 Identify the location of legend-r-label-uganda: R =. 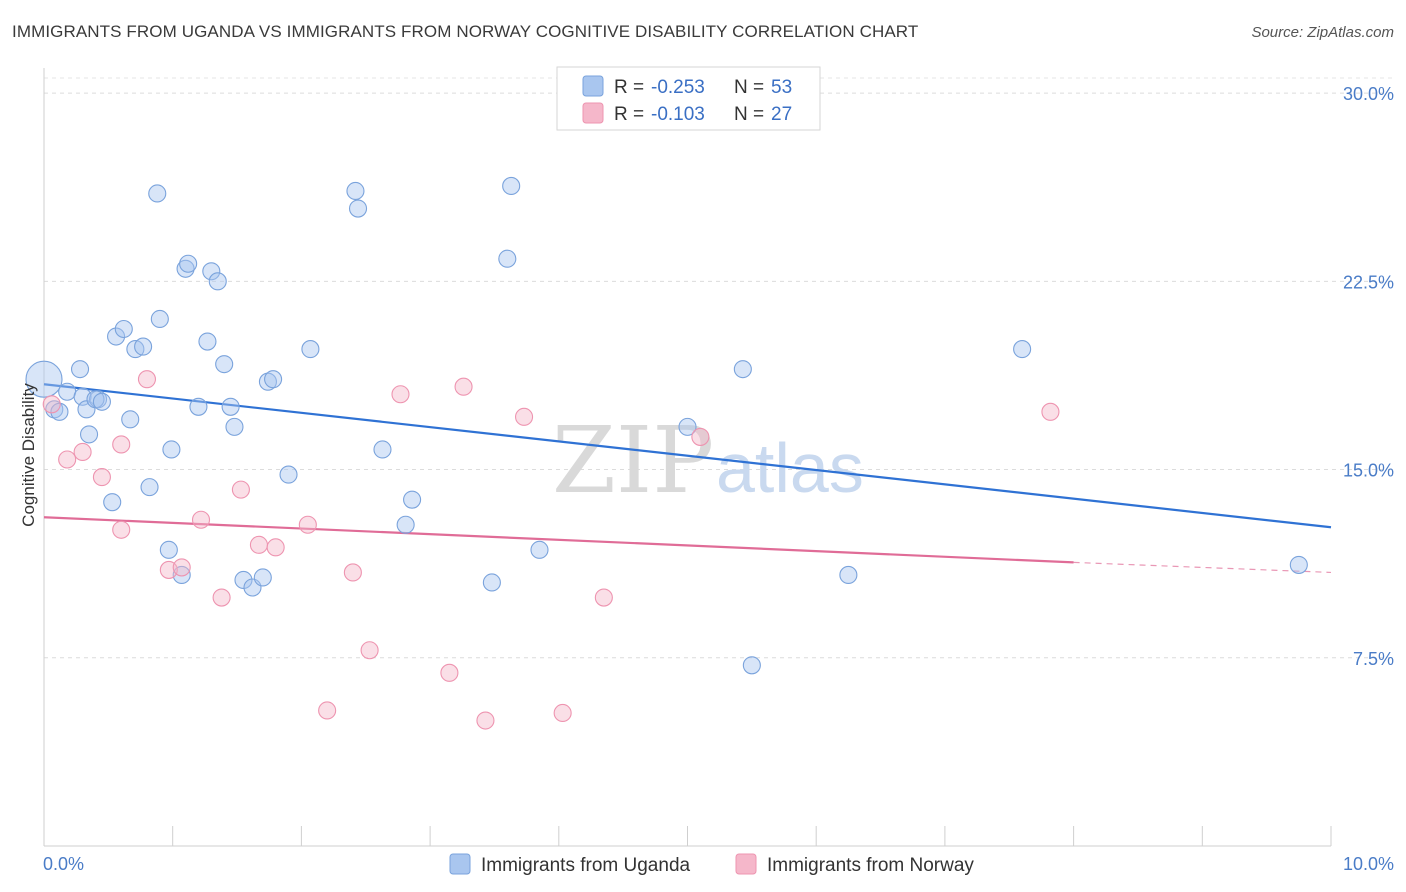
(629, 87).